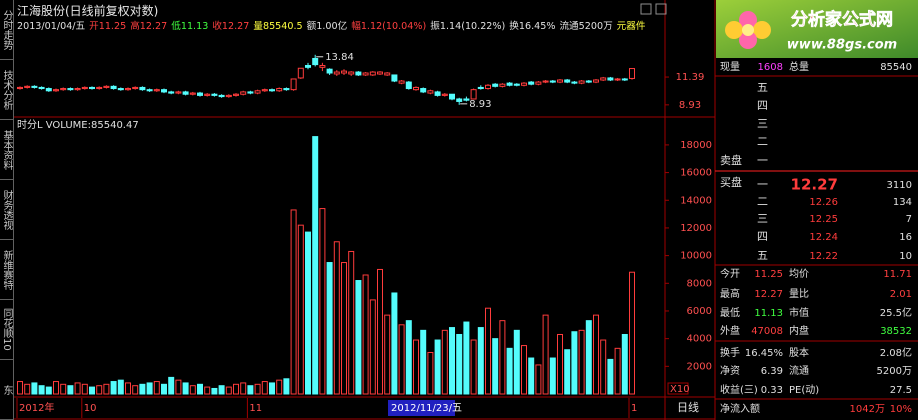 Image resolution: width=918 pixels, height=420 pixels. Describe the element at coordinates (537, 26) in the screenshot. I see `field-value: 16.45%` at that location.